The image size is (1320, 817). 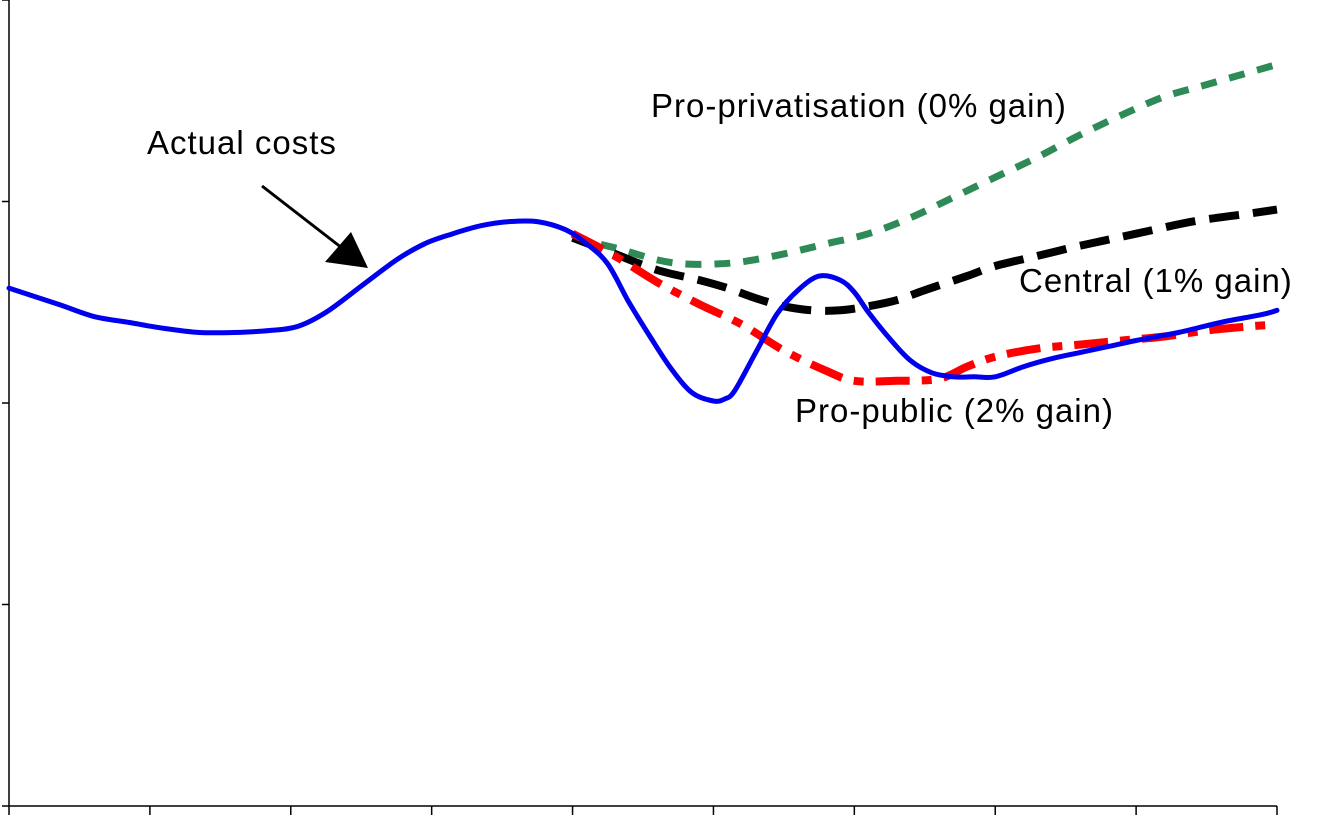 I want to click on annotation-pro-public: Pro-public (2% gain), so click(x=954, y=410).